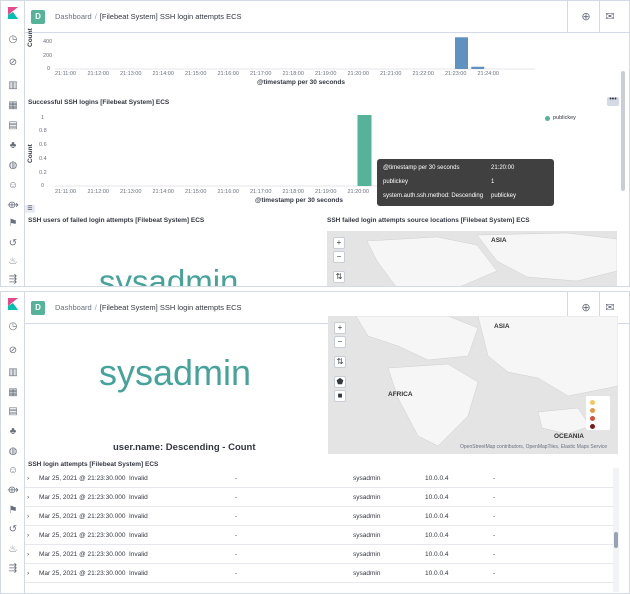 This screenshot has height=594, width=630. I want to click on map-view: ASIA + − ⇅, so click(472, 258).